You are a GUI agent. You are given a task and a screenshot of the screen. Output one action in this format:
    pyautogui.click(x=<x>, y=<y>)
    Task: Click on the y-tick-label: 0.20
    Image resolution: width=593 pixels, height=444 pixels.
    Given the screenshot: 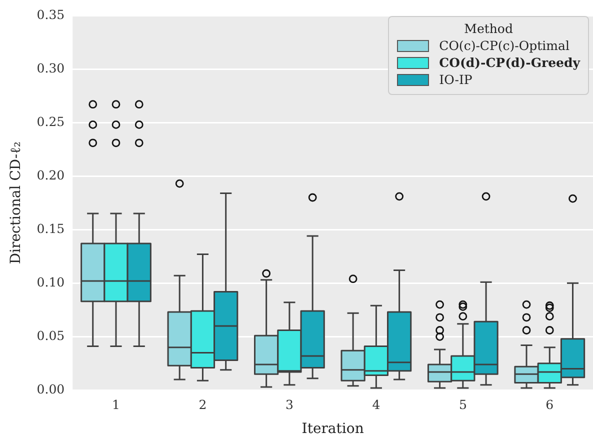 What is the action you would take?
    pyautogui.click(x=50, y=174)
    